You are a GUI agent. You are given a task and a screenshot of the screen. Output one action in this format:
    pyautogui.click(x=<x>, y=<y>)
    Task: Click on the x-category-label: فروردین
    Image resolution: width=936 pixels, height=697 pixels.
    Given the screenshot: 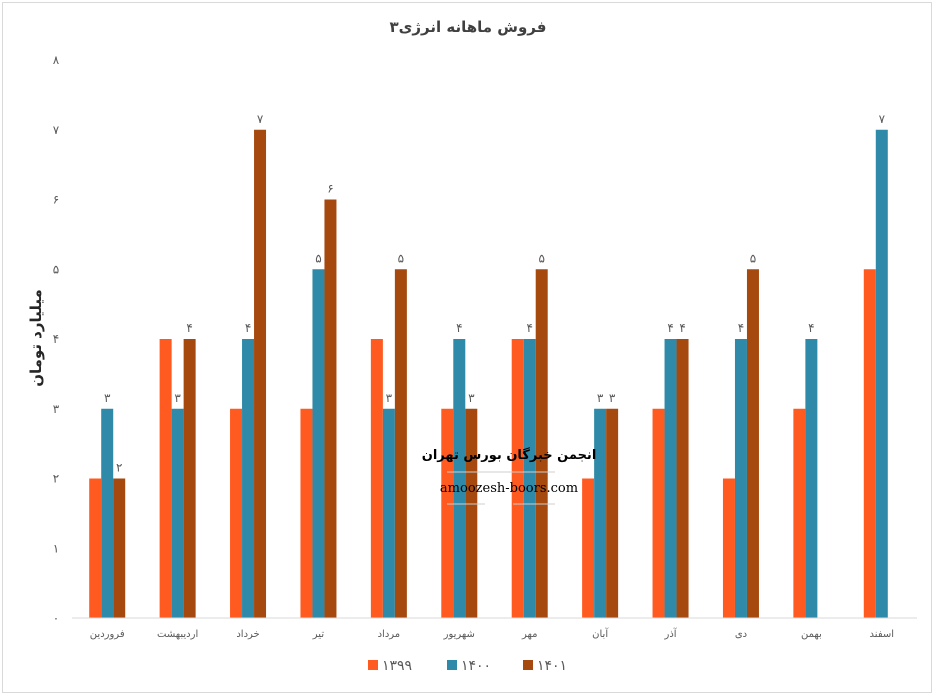 What is the action you would take?
    pyautogui.click(x=107, y=634)
    